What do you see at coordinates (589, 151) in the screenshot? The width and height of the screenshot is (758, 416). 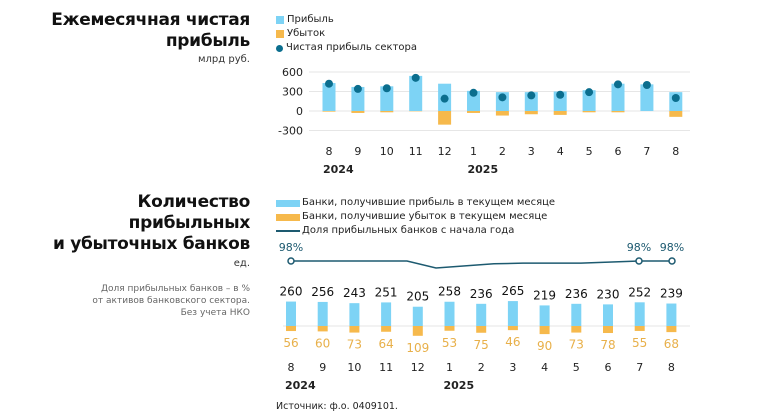 I see `x-tick-label: 5` at bounding box center [589, 151].